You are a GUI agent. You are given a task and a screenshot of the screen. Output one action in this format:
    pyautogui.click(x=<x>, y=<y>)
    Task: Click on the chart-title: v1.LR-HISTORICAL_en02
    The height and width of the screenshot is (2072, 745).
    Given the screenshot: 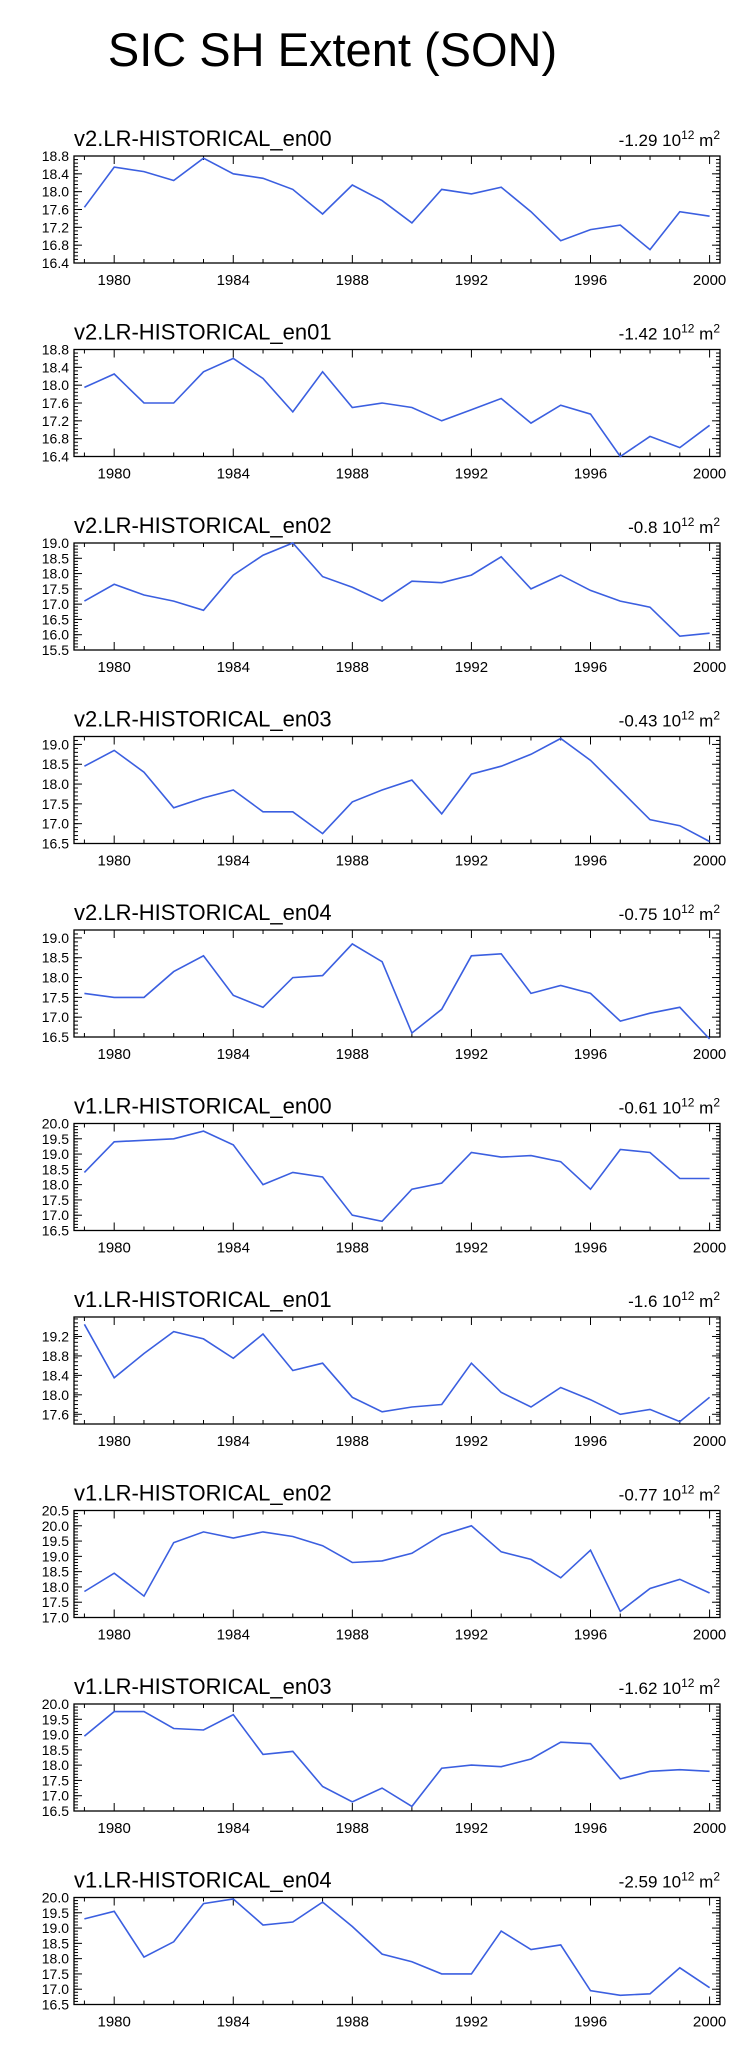 What is the action you would take?
    pyautogui.click(x=203, y=1493)
    